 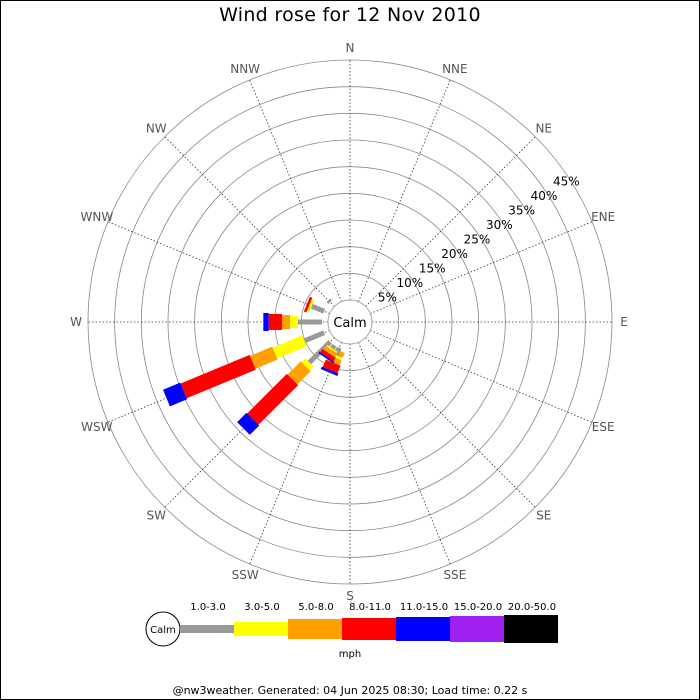 What do you see at coordinates (404, 190) in the screenshot?
I see `spoke-nne` at bounding box center [404, 190].